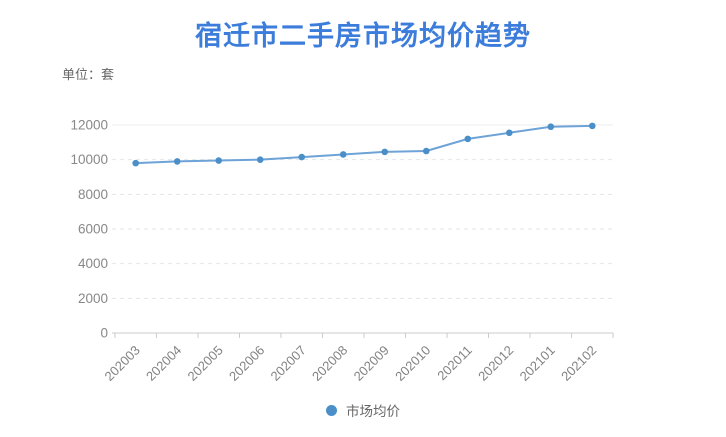  Describe the element at coordinates (205, 363) in the screenshot. I see `x-axis-label: 202005` at that location.